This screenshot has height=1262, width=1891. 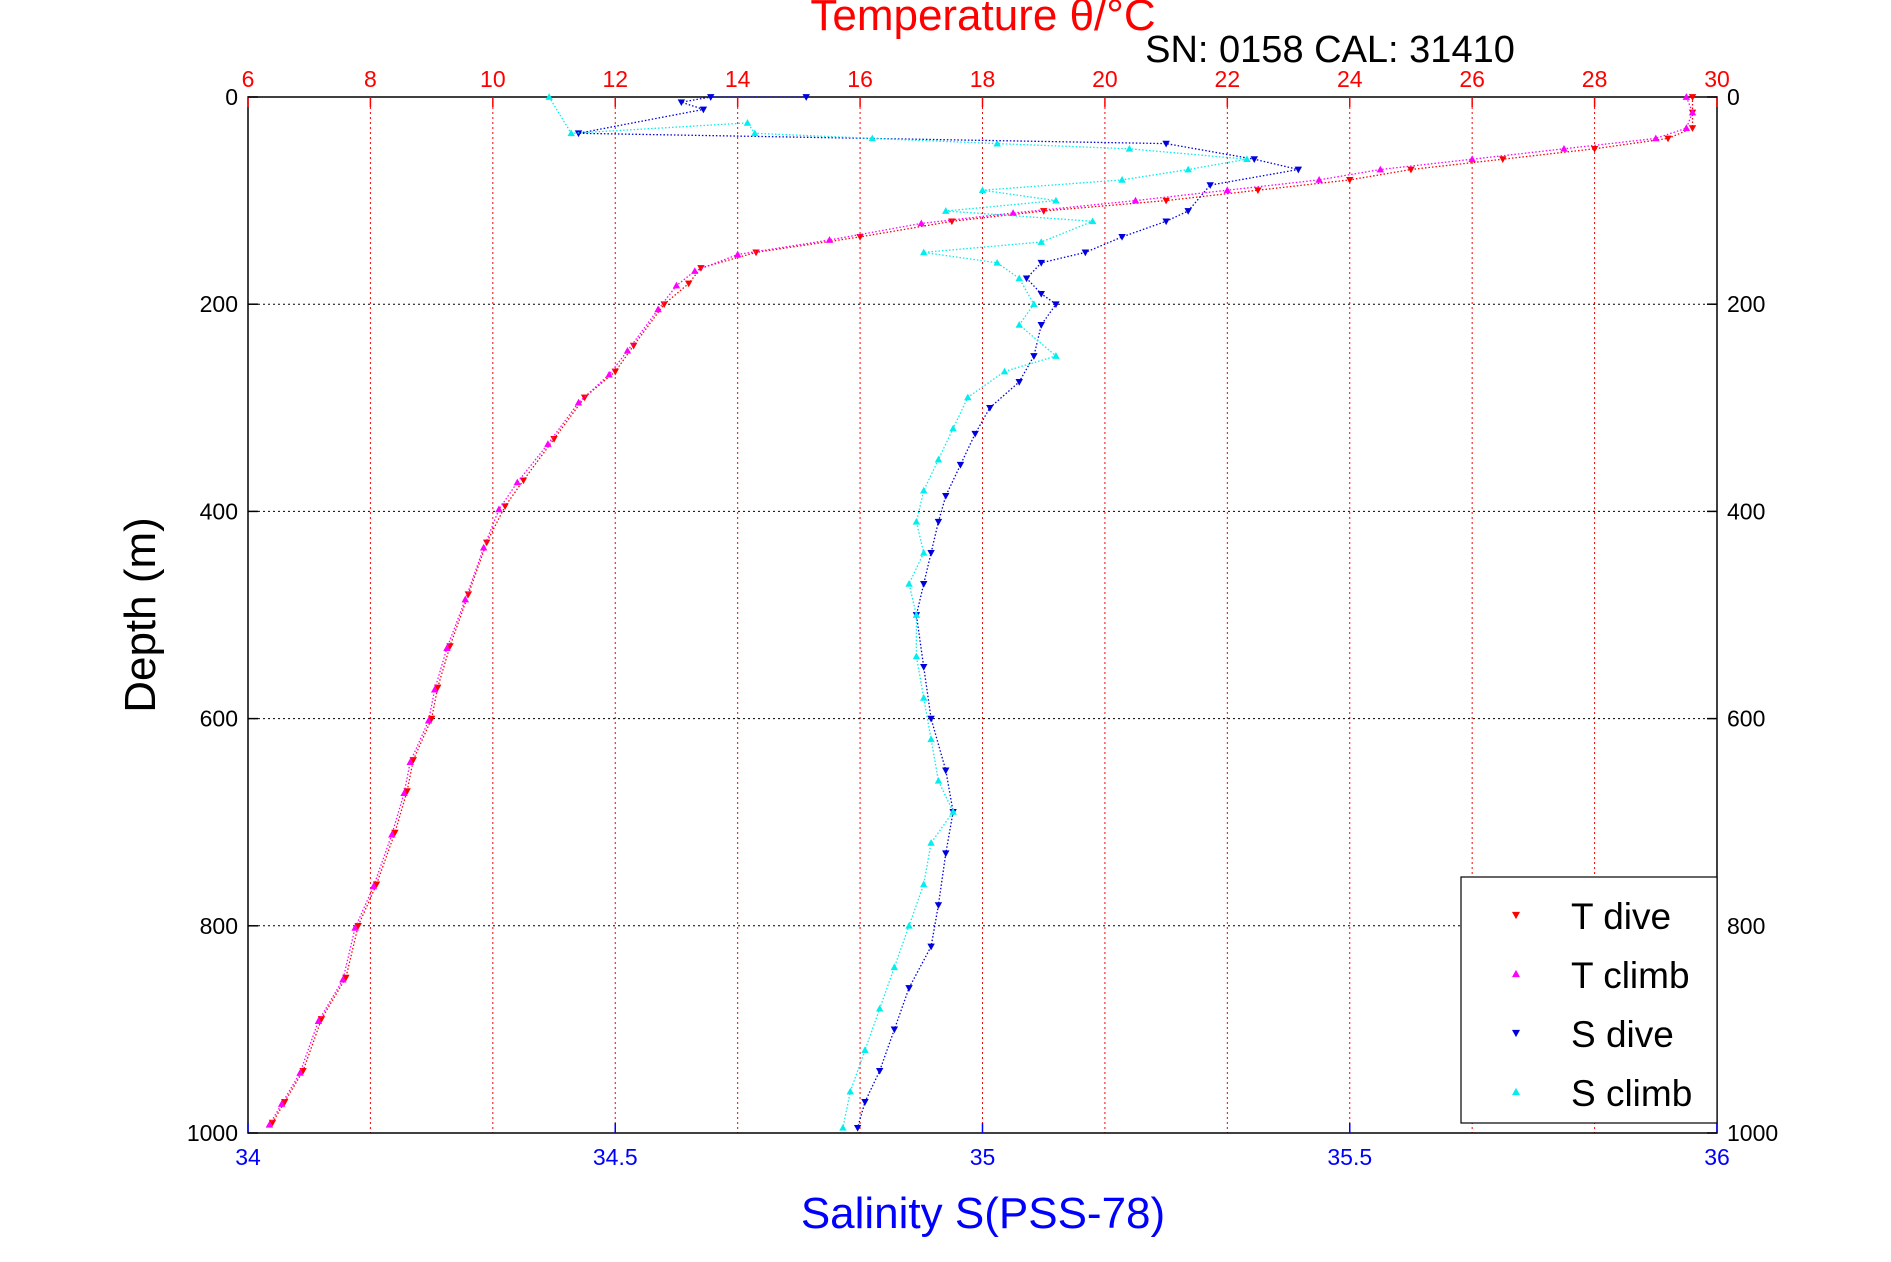 What do you see at coordinates (493, 79) in the screenshot?
I see `x2-tick-label: 10` at bounding box center [493, 79].